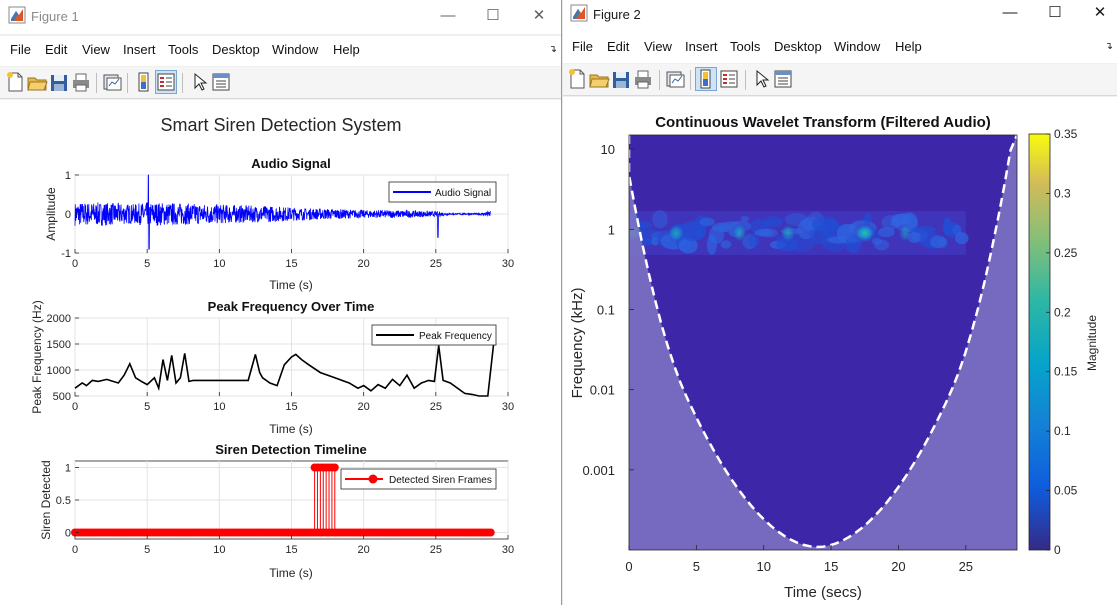 The image size is (1117, 605). Describe the element at coordinates (17, 15) in the screenshot. I see `matlab-logo-icon` at that location.